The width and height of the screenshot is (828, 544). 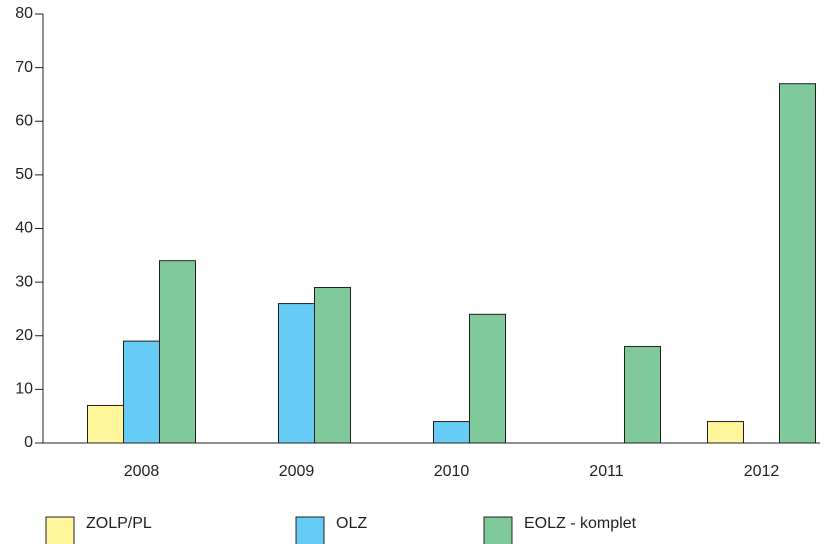 What do you see at coordinates (24, 389) in the screenshot?
I see `y-tick-label: 10` at bounding box center [24, 389].